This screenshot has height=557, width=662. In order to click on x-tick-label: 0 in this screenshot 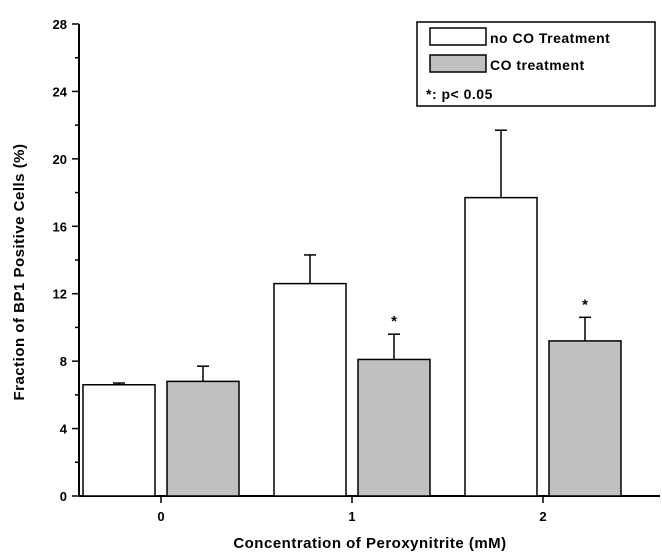, I will do `click(160, 516)`.